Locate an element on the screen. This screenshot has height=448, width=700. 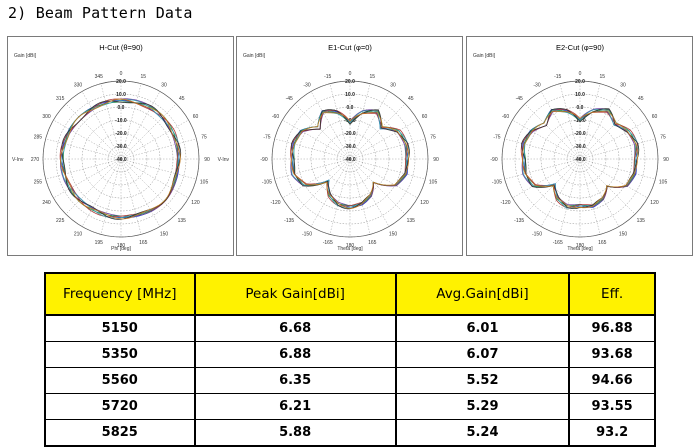
cell-frequency: 5560 is located at coordinates (120, 380).